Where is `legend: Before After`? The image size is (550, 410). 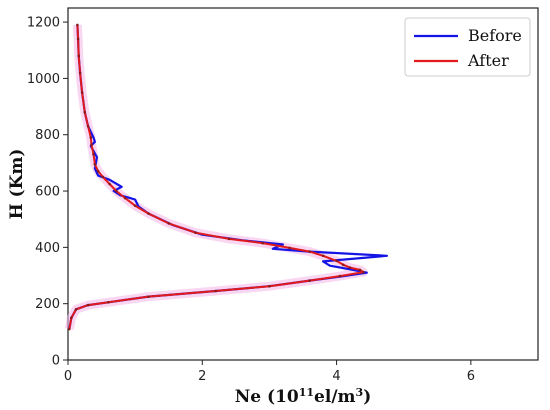
legend: Before After is located at coordinates (467, 47).